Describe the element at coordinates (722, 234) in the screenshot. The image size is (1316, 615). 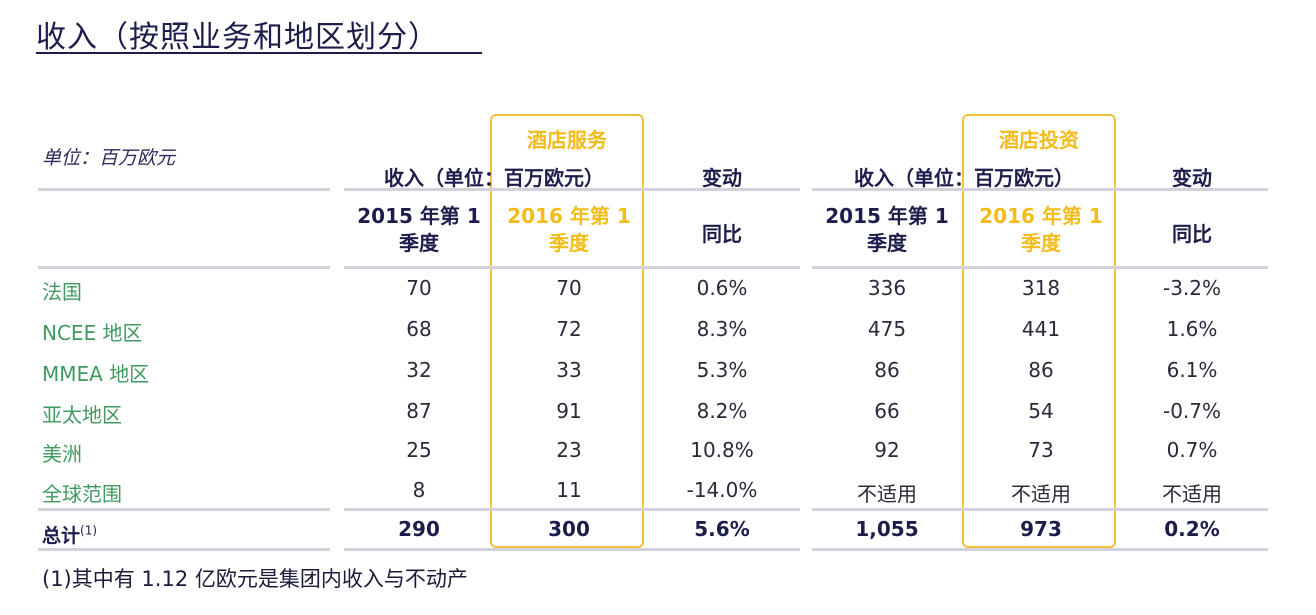
I see `col-change-hotel-services: 同比` at that location.